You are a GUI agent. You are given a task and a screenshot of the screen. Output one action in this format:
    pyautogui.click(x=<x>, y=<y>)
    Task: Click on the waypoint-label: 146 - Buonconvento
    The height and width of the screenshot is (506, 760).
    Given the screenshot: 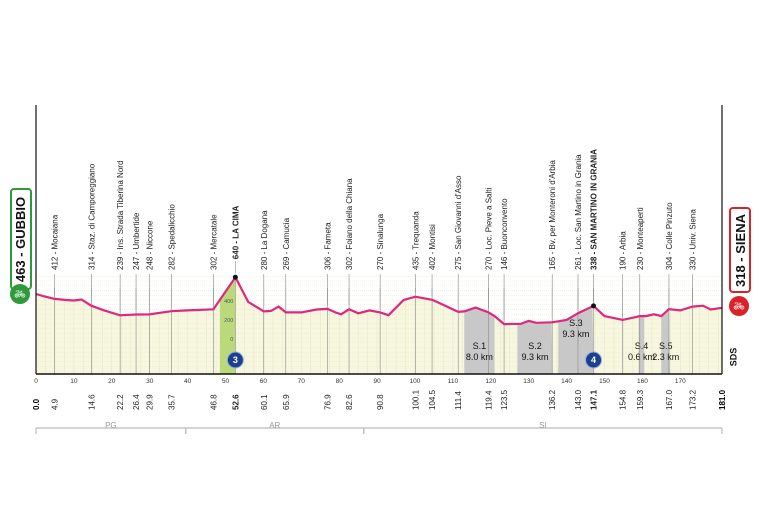 What is the action you would take?
    pyautogui.click(x=504, y=234)
    